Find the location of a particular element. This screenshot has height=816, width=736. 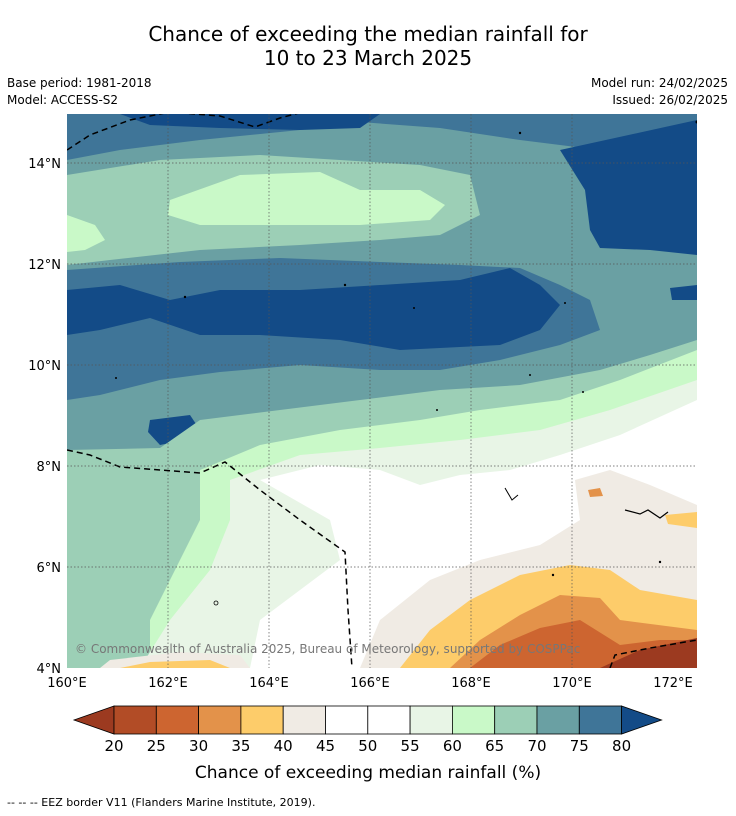

band-80-east-patch is located at coordinates (683, 292).